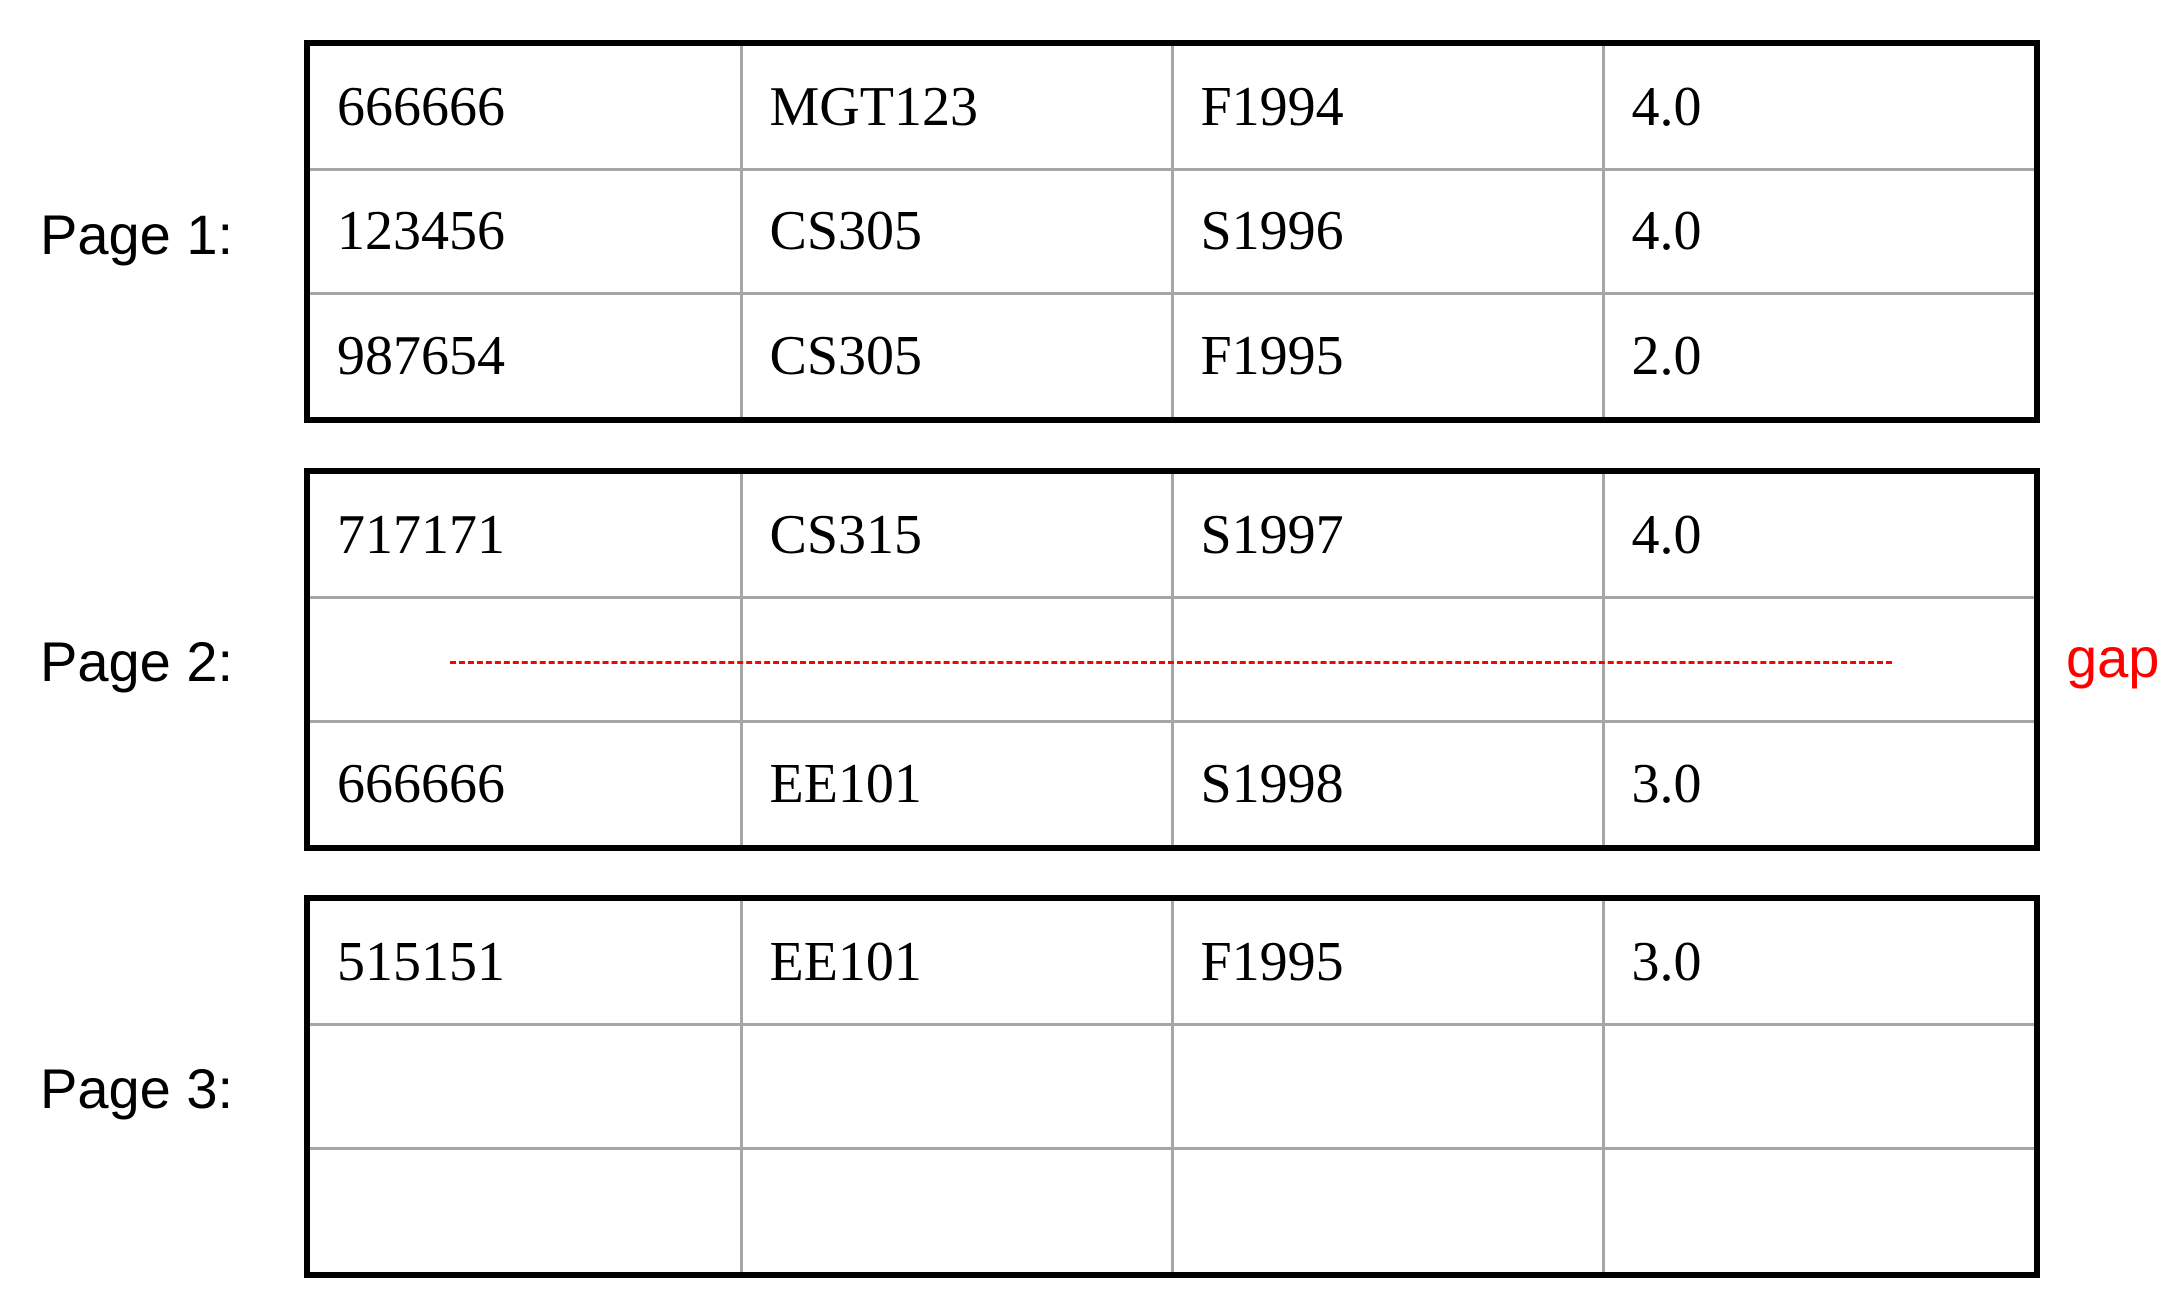 The height and width of the screenshot is (1305, 2170). What do you see at coordinates (526, 964) in the screenshot?
I see `table-cell: 515151` at bounding box center [526, 964].